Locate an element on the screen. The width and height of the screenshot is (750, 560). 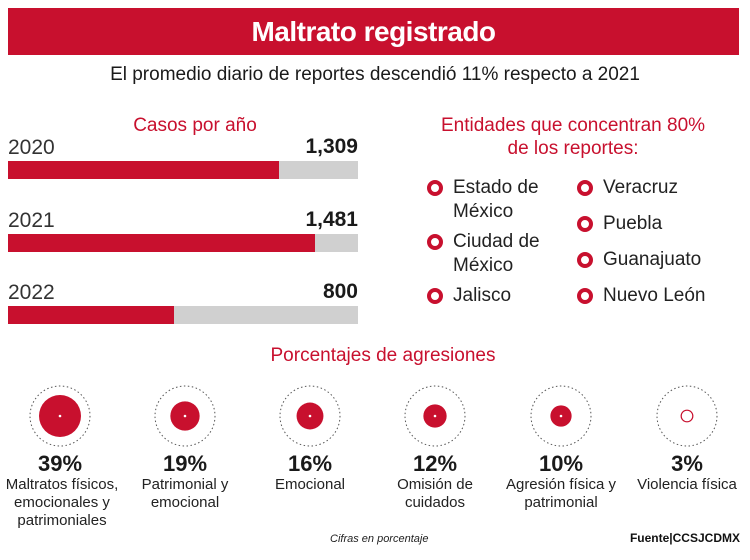
percent-value: 12% is located at coordinates (435, 463).